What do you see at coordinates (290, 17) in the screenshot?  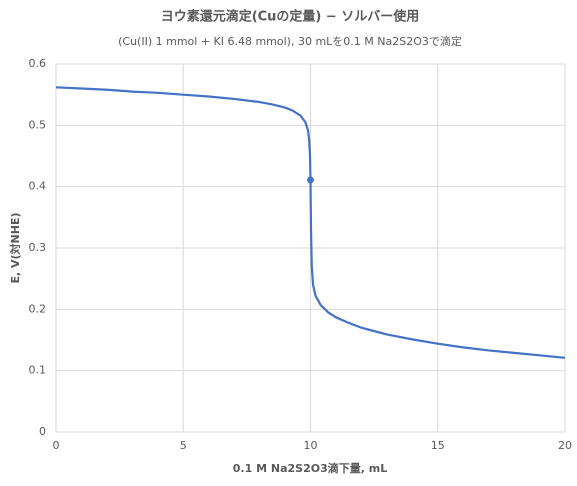 I see `chart-title: ヨウ素還元滴定(Cuの定量) − ソルバー使用` at bounding box center [290, 17].